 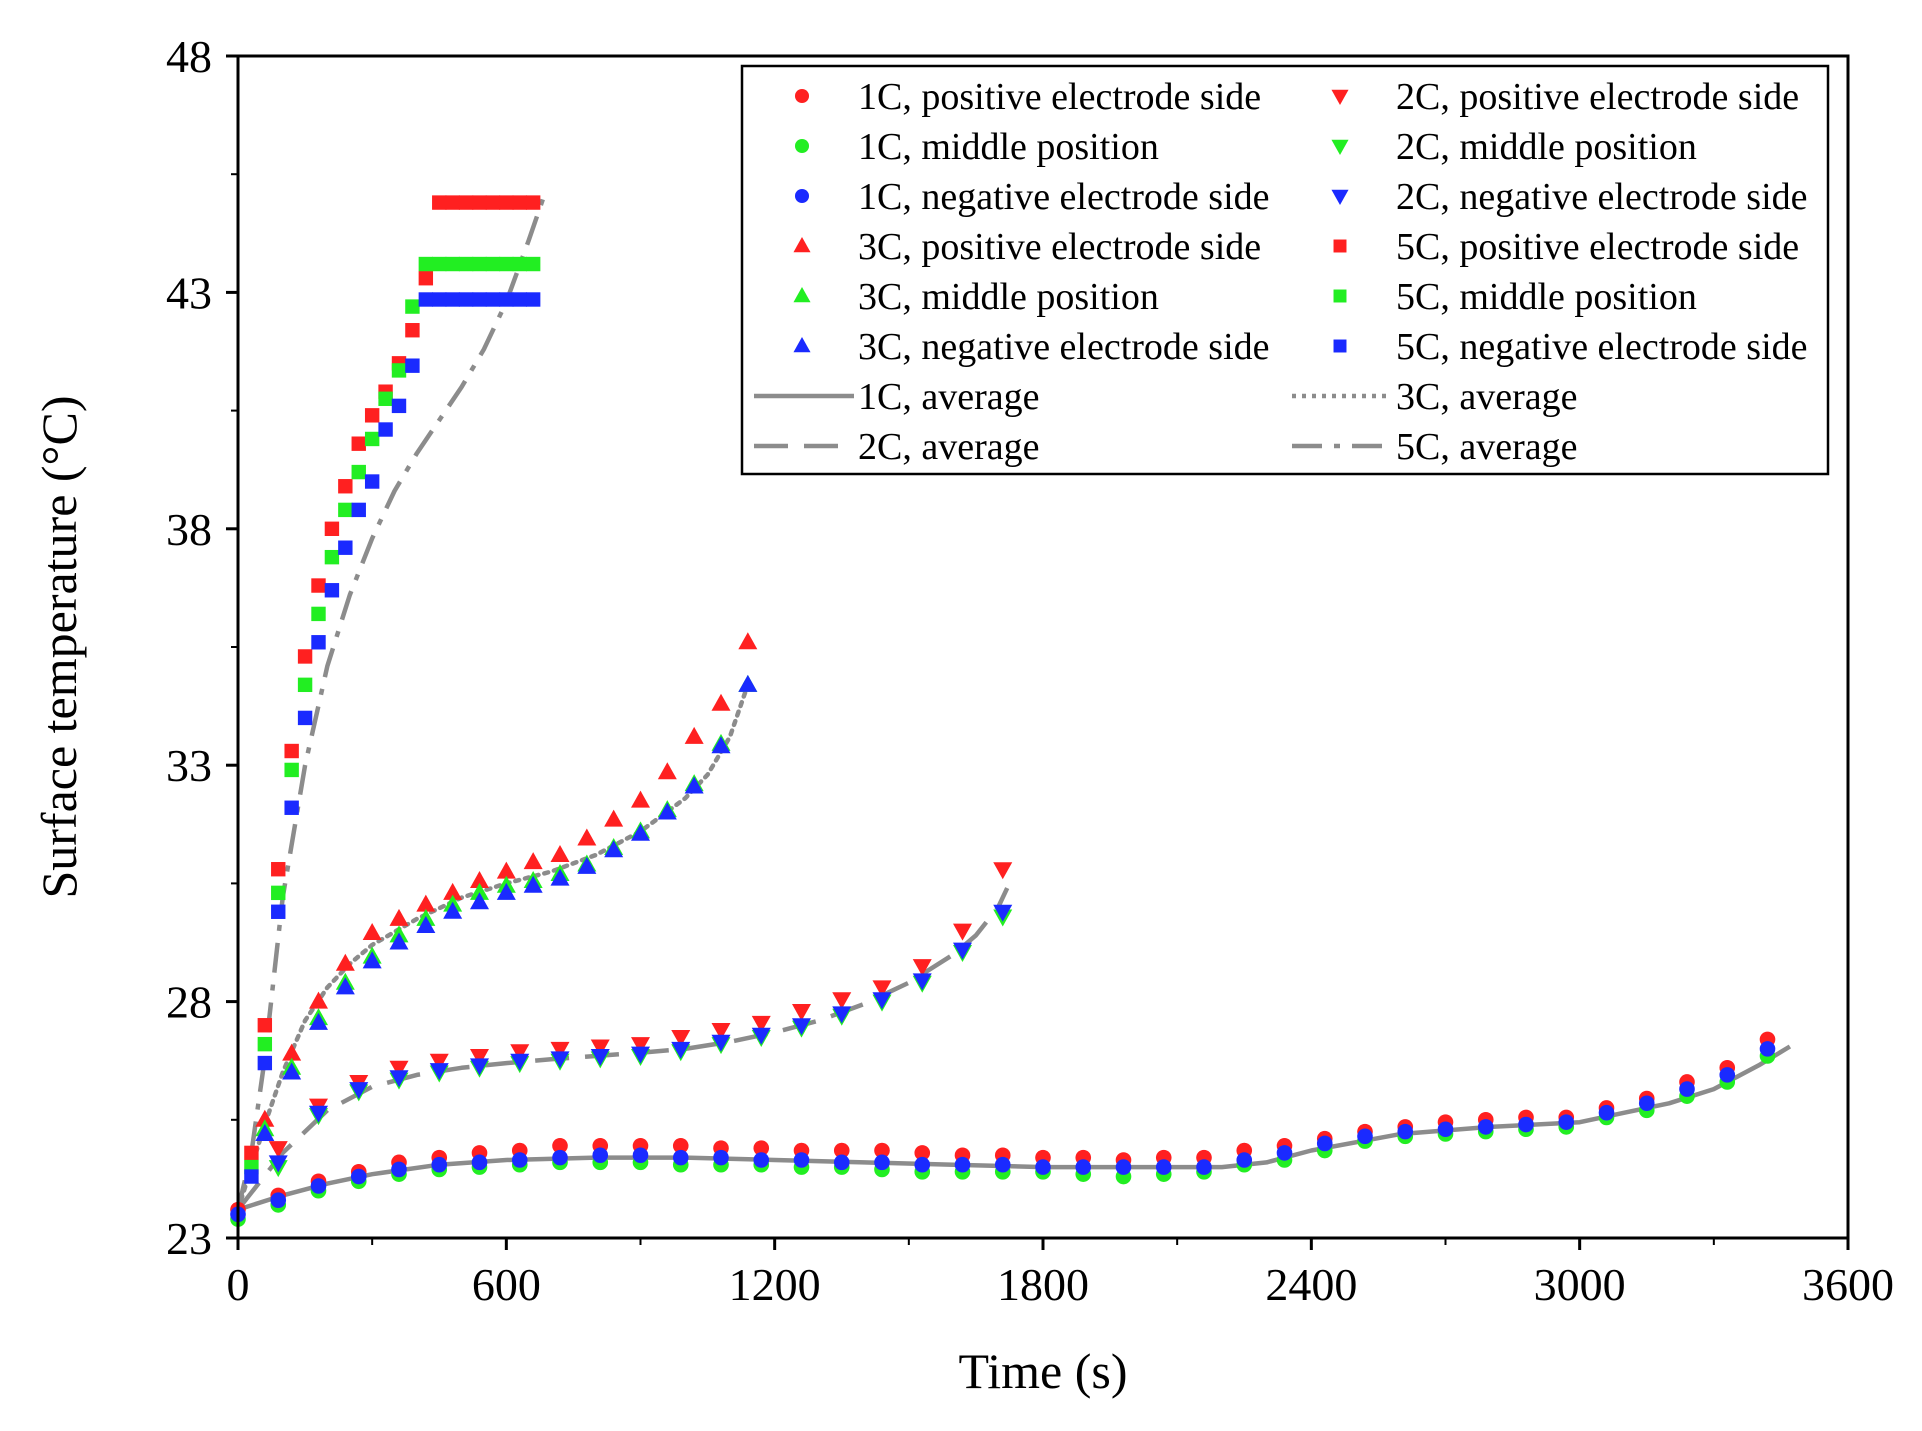 I want to click on 1c-positive-electrode-side-point, so click(x=922, y=1153).